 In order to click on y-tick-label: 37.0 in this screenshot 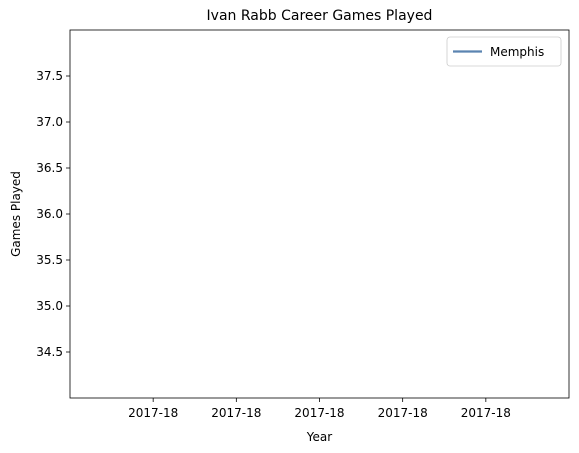, I will do `click(49, 122)`.